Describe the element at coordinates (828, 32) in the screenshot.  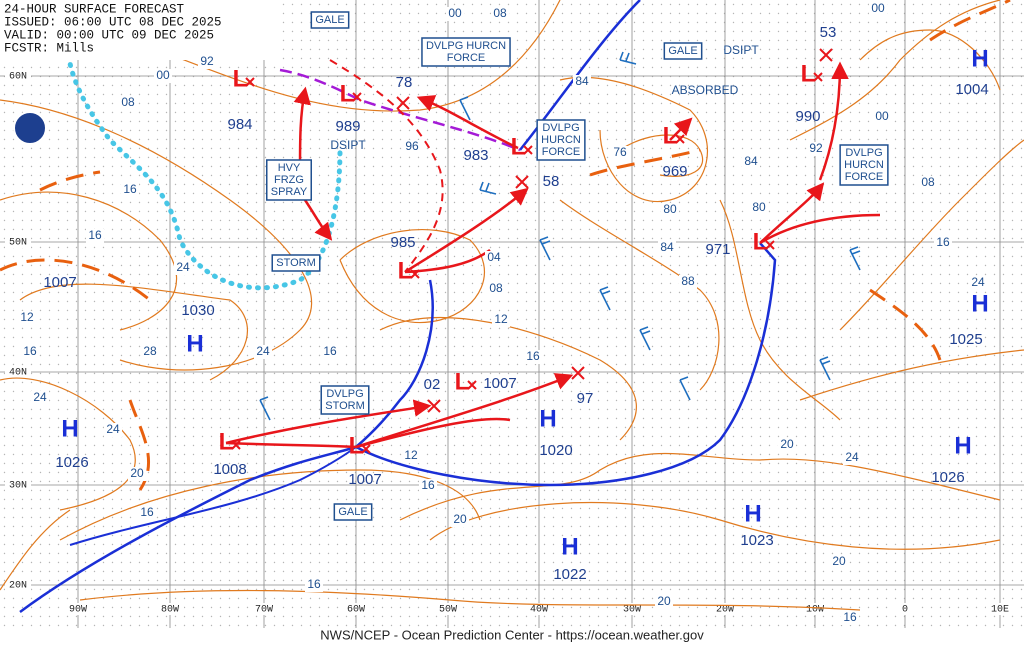
I see `forecast-pressure: 53` at that location.